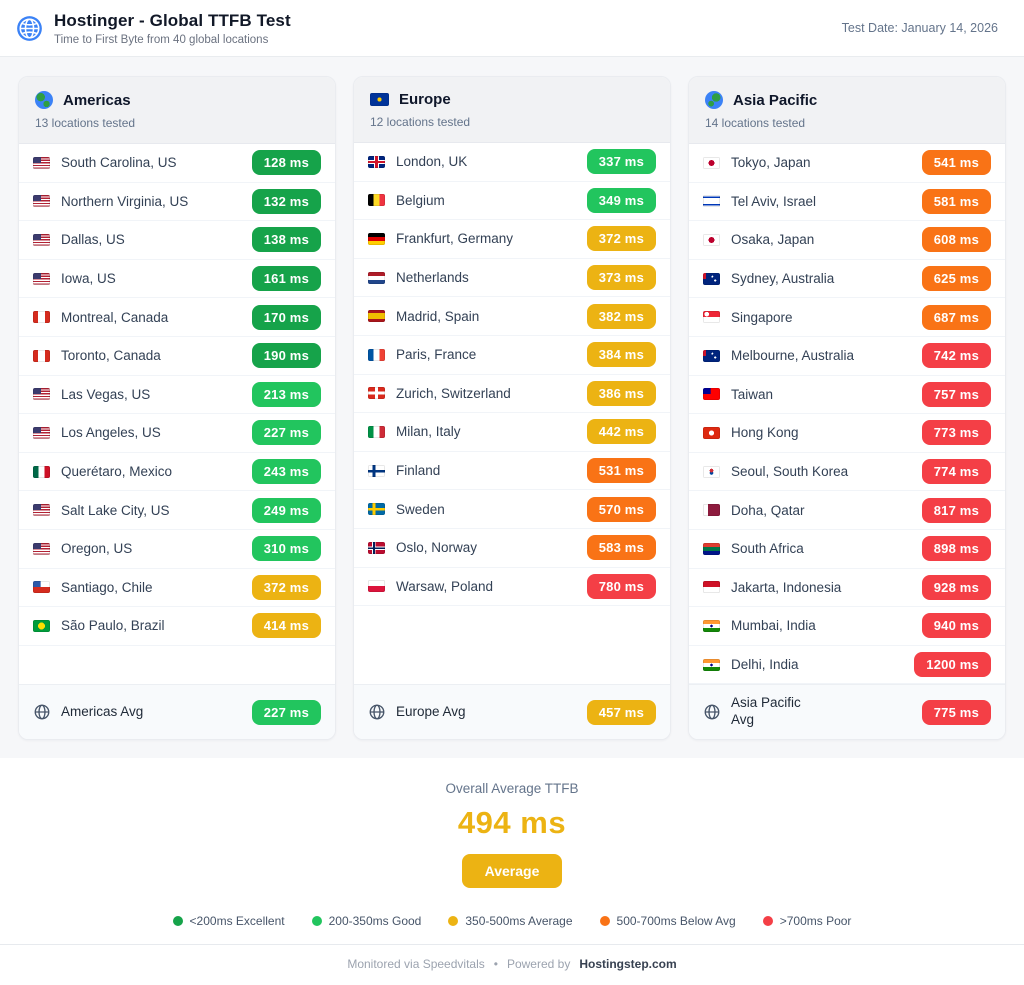 The height and width of the screenshot is (985, 1024). What do you see at coordinates (847, 588) in the screenshot?
I see `location-row: Jakarta, Indonesia 928 ms` at bounding box center [847, 588].